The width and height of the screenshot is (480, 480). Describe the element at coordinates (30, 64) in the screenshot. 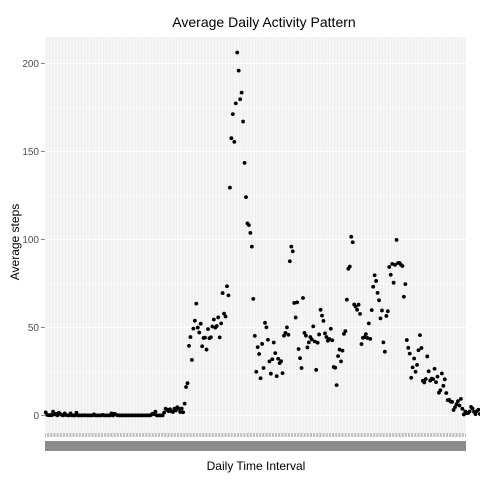

I see `y-tick-label: 200` at that location.